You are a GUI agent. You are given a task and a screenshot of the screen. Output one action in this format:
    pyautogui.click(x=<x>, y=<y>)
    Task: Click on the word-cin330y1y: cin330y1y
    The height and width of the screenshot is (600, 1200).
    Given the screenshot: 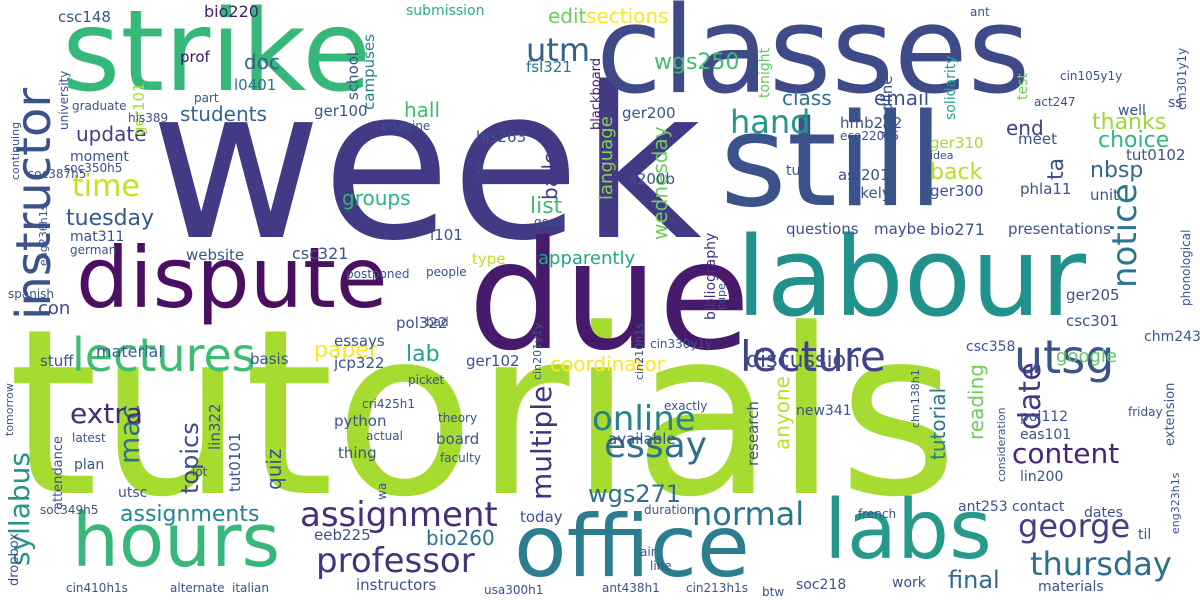 What is the action you would take?
    pyautogui.click(x=681, y=344)
    